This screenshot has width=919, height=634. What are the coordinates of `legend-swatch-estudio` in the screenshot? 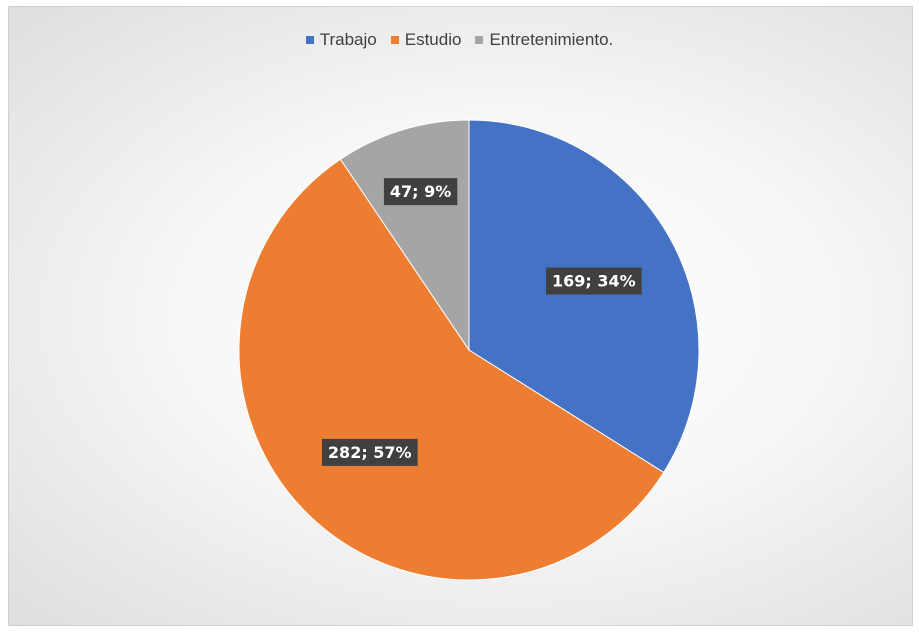 It's located at (394, 40).